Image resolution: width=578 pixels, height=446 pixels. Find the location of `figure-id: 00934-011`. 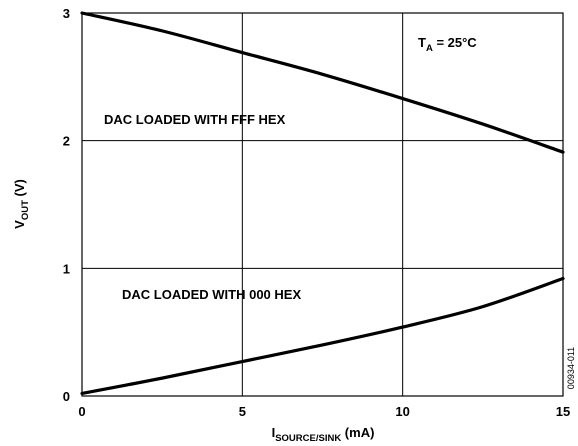

figure-id: 00934-011 is located at coordinates (571, 368).